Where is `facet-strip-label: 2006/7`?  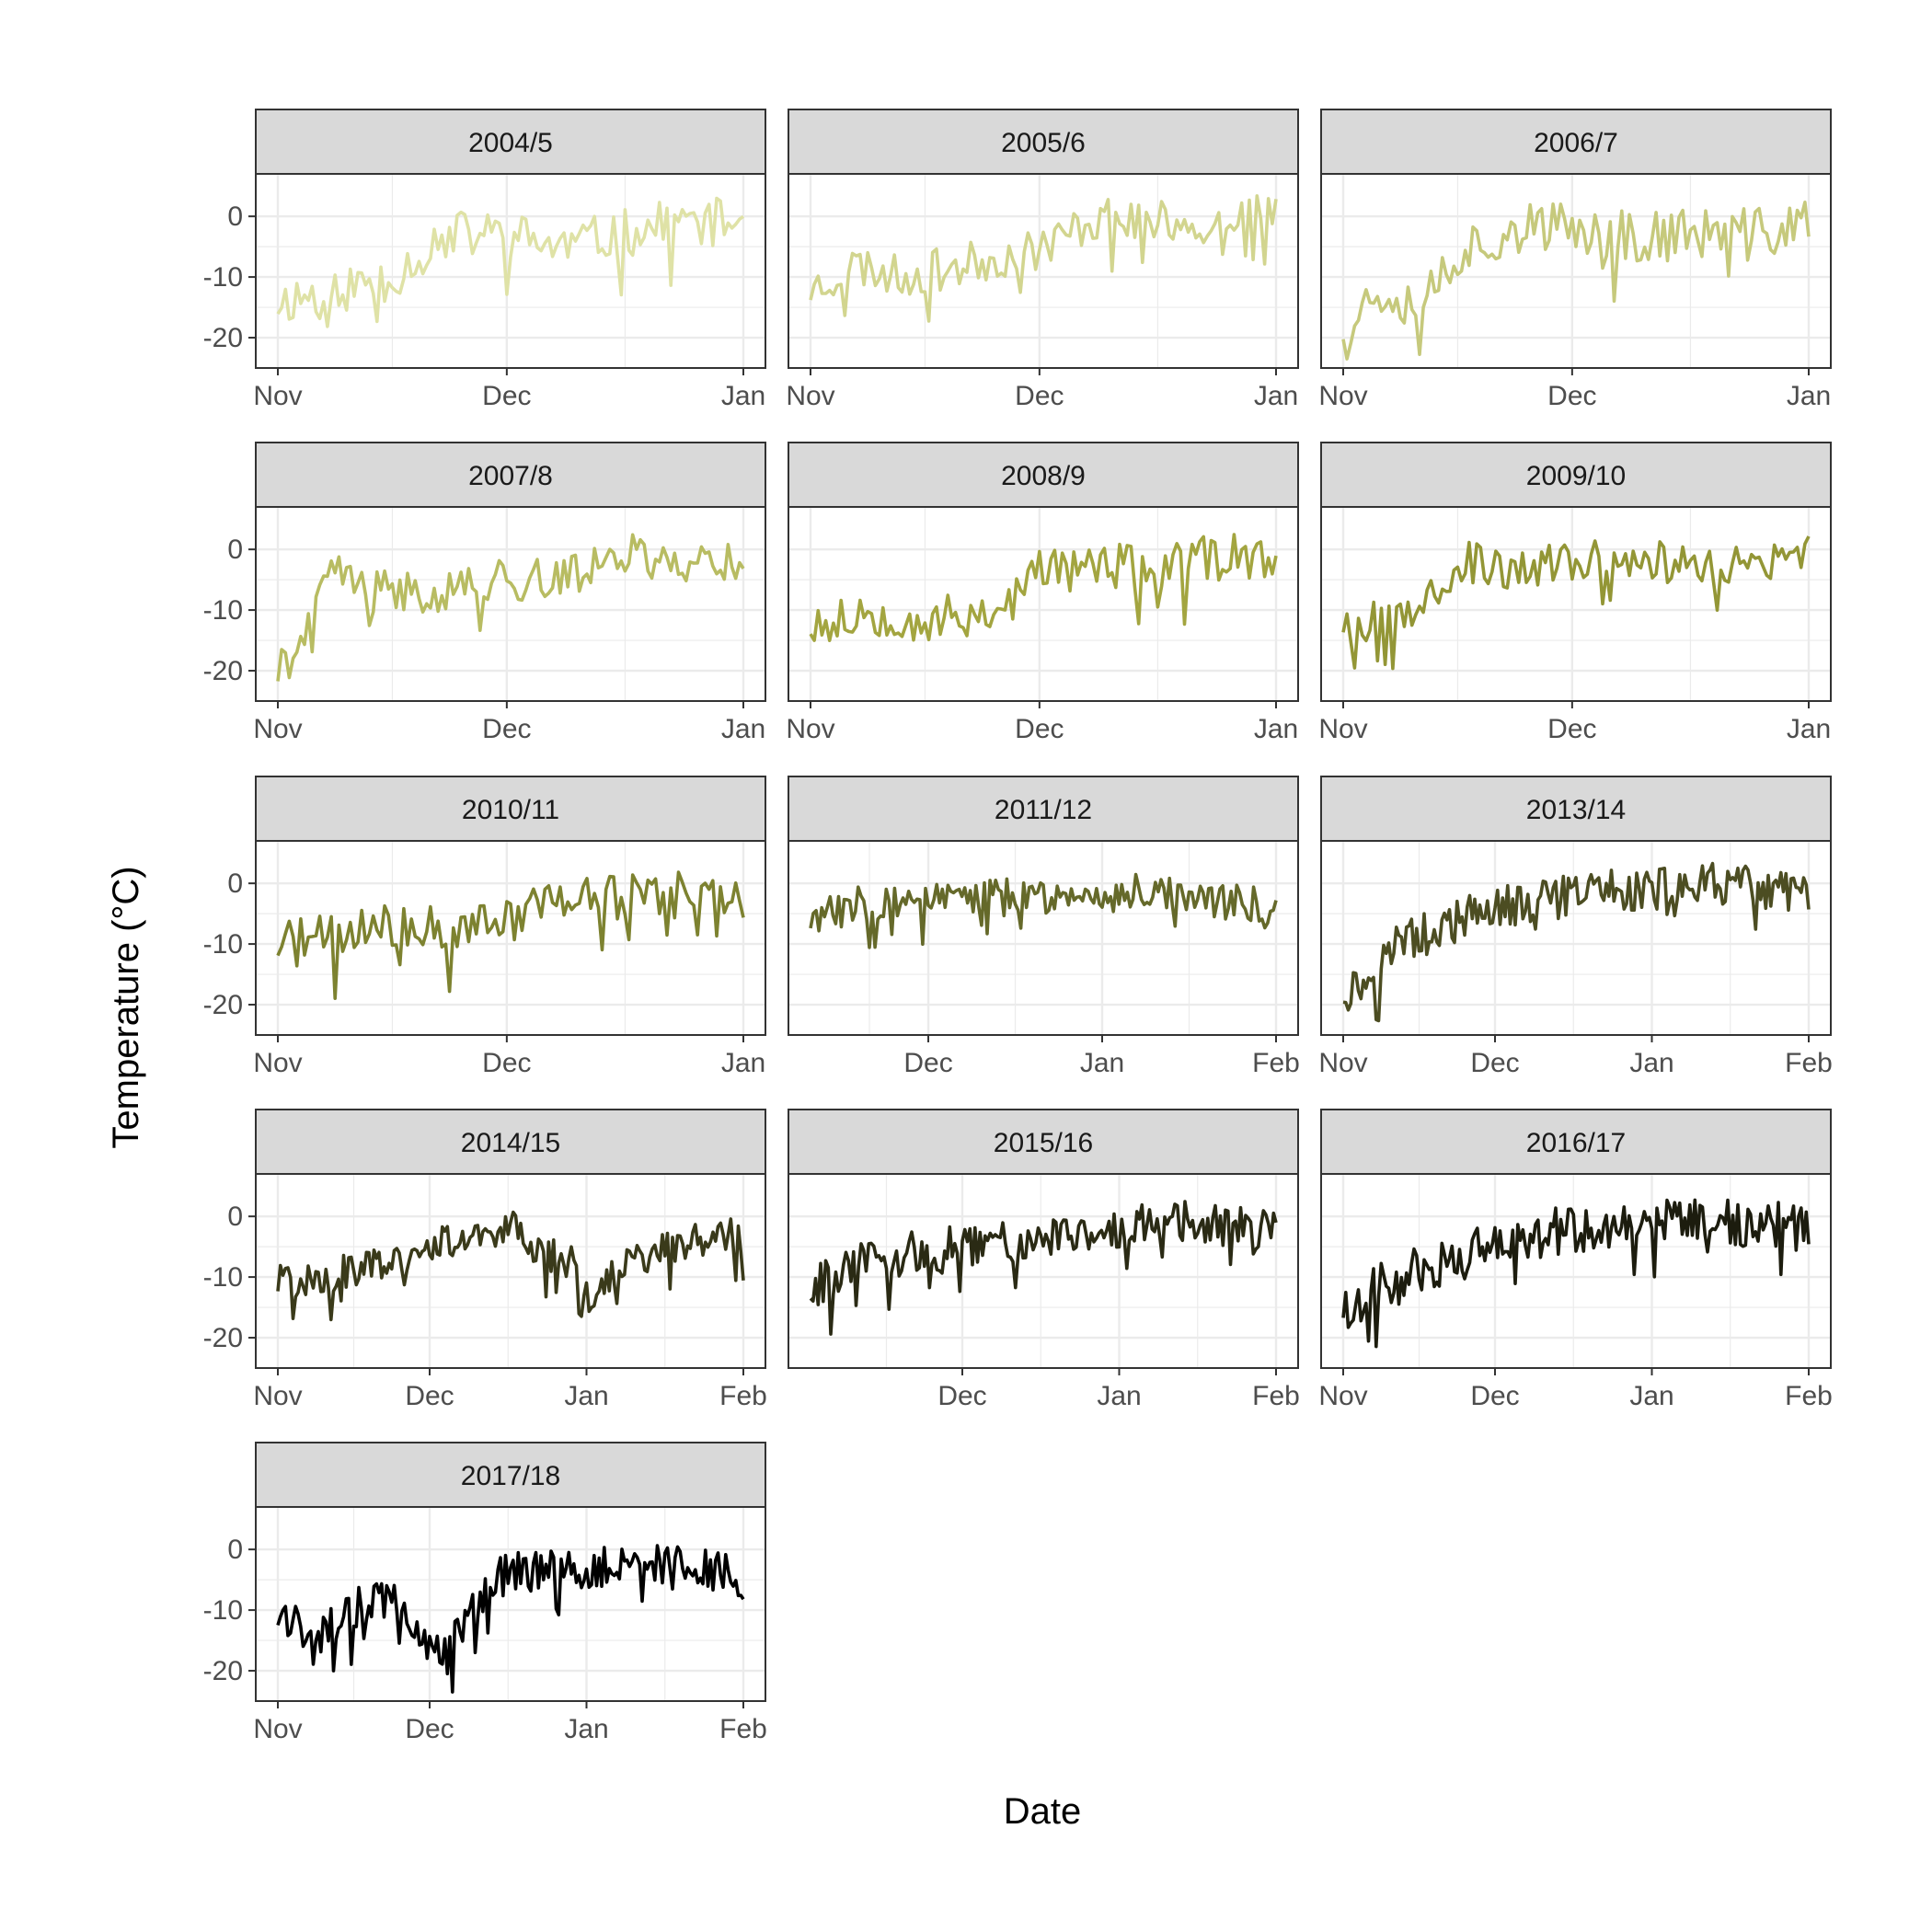 facet-strip-label: 2006/7 is located at coordinates (1576, 143).